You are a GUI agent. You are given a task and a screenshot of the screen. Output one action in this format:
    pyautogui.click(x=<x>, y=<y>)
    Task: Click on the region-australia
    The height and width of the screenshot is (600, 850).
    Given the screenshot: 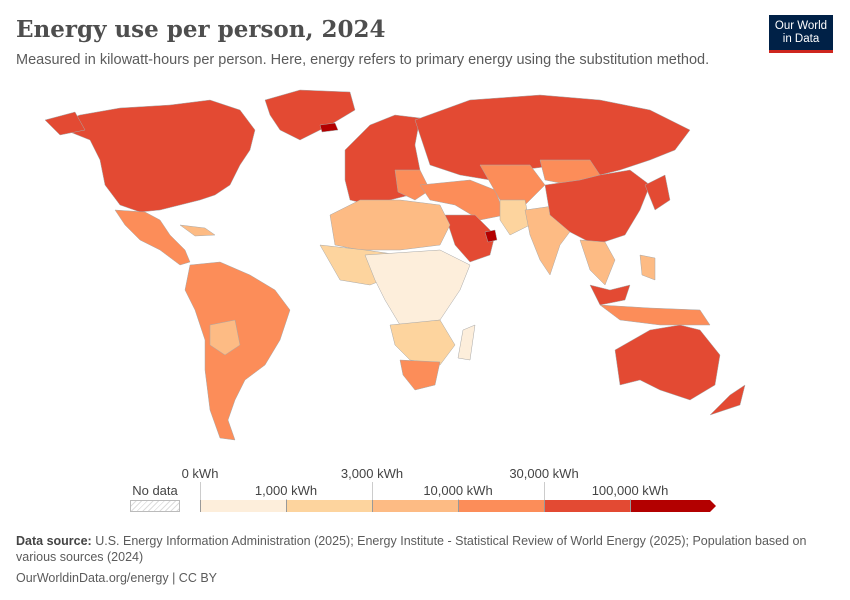 What is the action you would take?
    pyautogui.click(x=667, y=362)
    